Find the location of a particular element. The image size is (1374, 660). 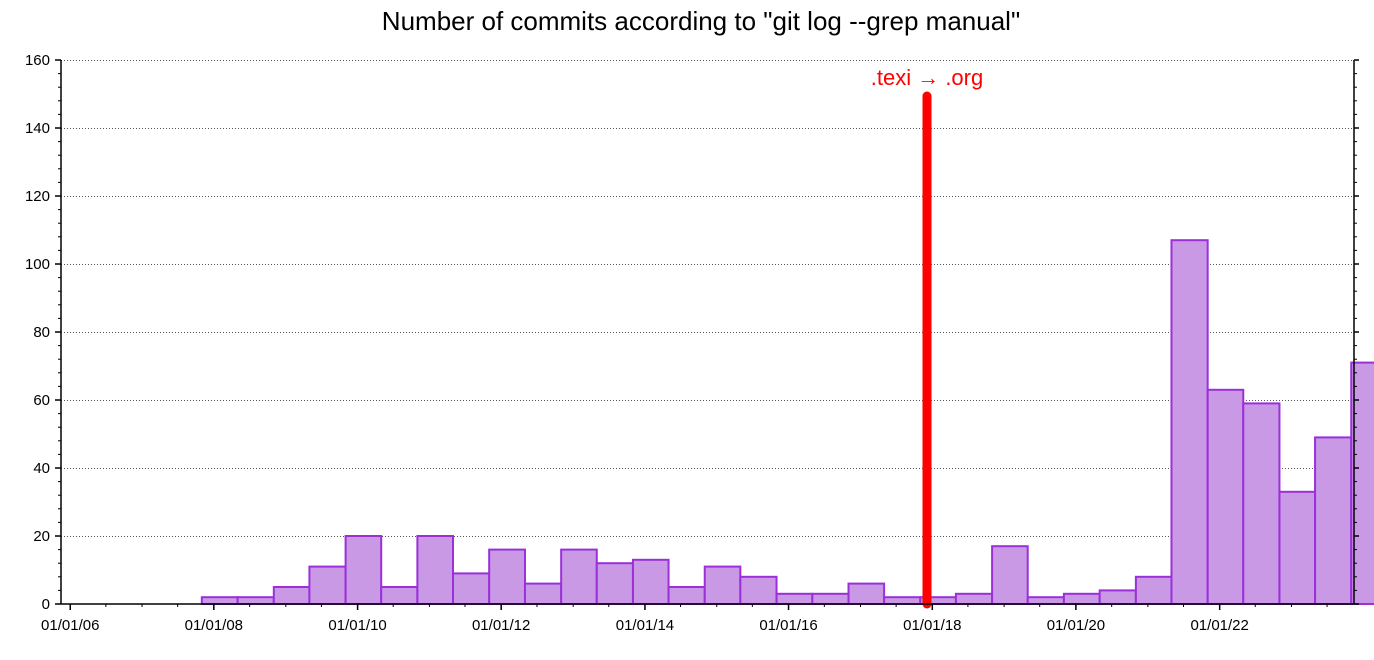

x-tick-label: 01/01/16 is located at coordinates (788, 625).